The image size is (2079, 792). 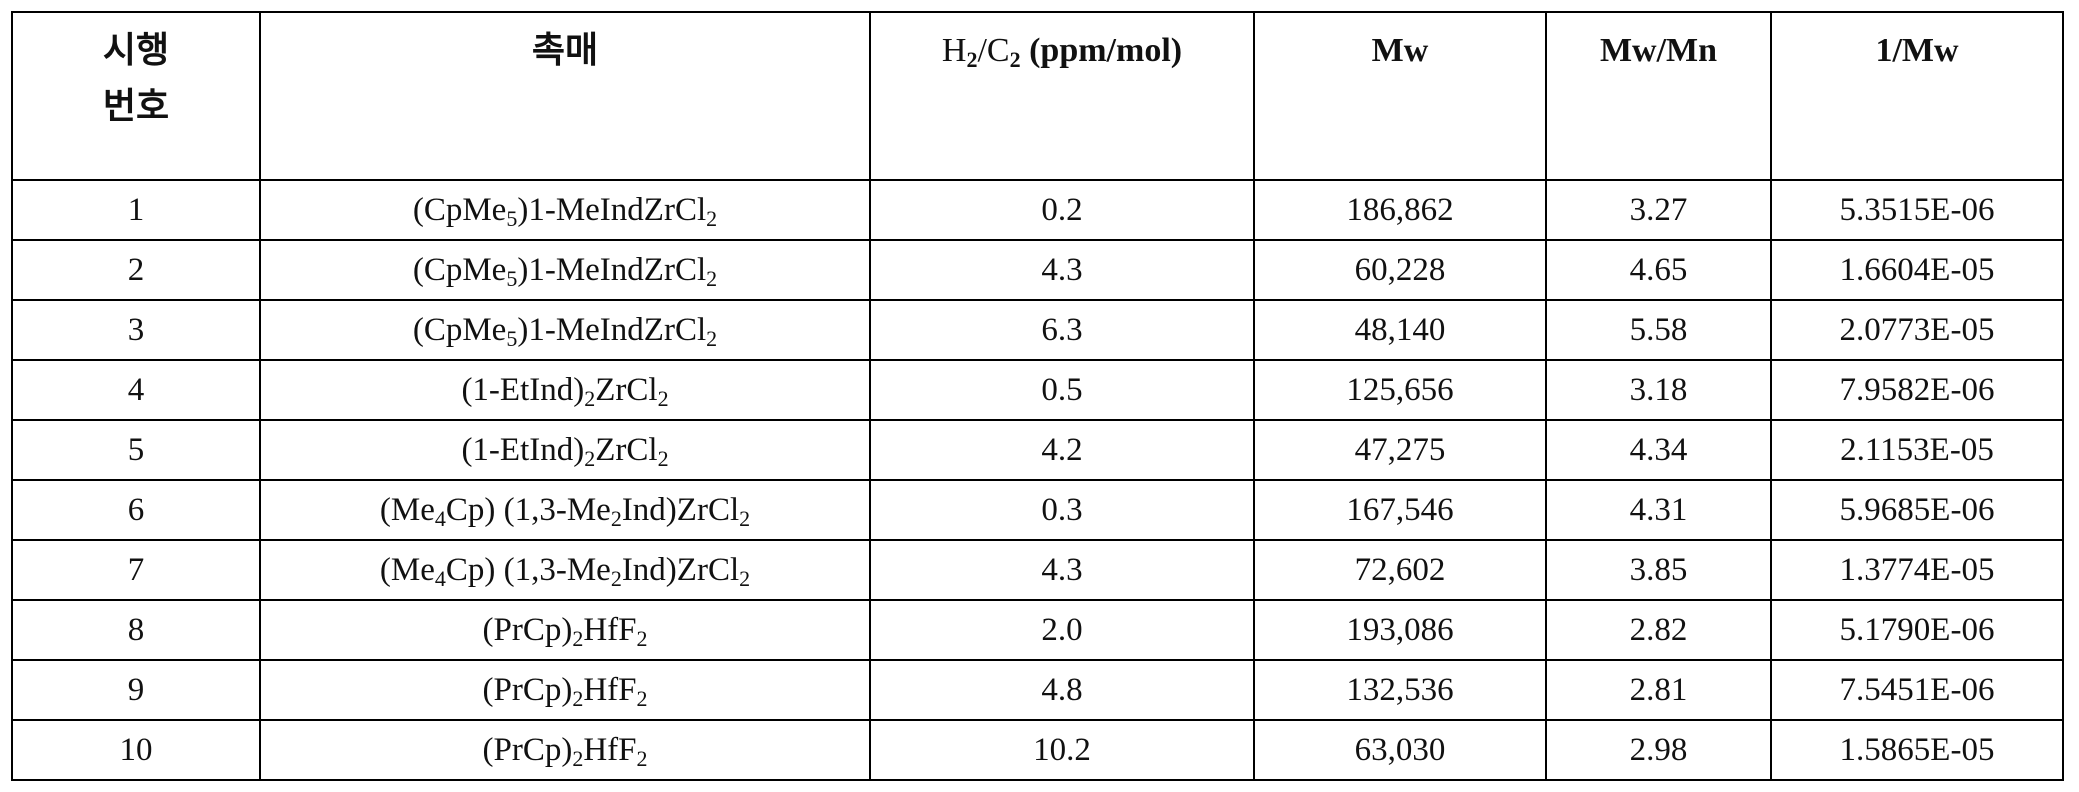 I want to click on table-cell: 7.5451E-06, so click(x=1917, y=690).